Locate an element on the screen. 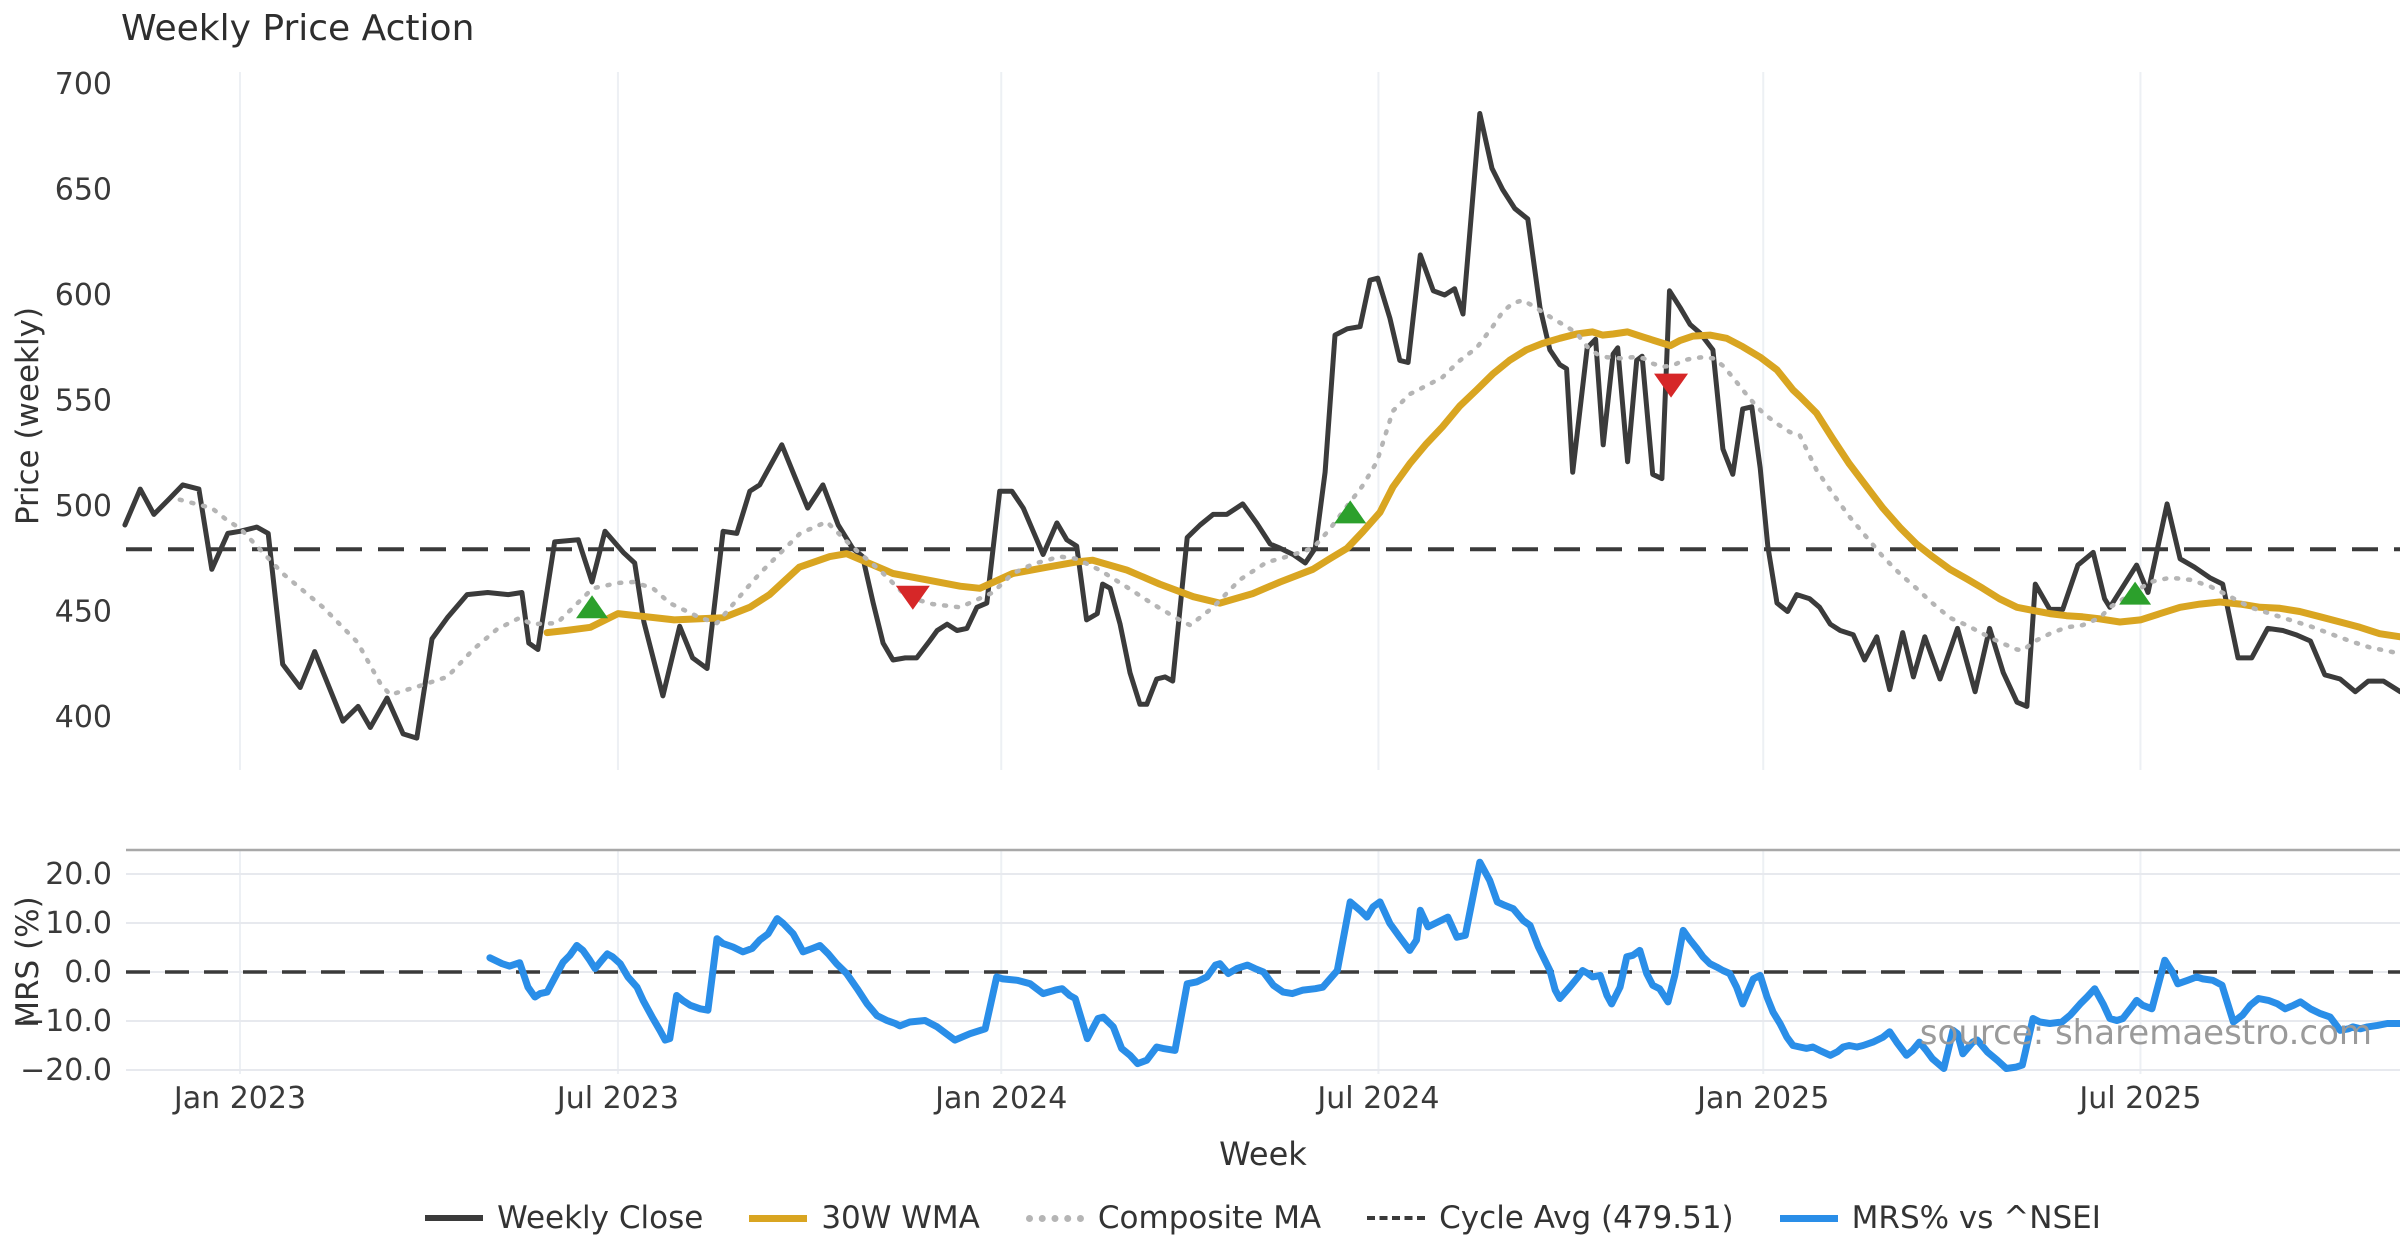 Image resolution: width=2400 pixels, height=1260 pixels. x-axis-label: Week is located at coordinates (1263, 1154).